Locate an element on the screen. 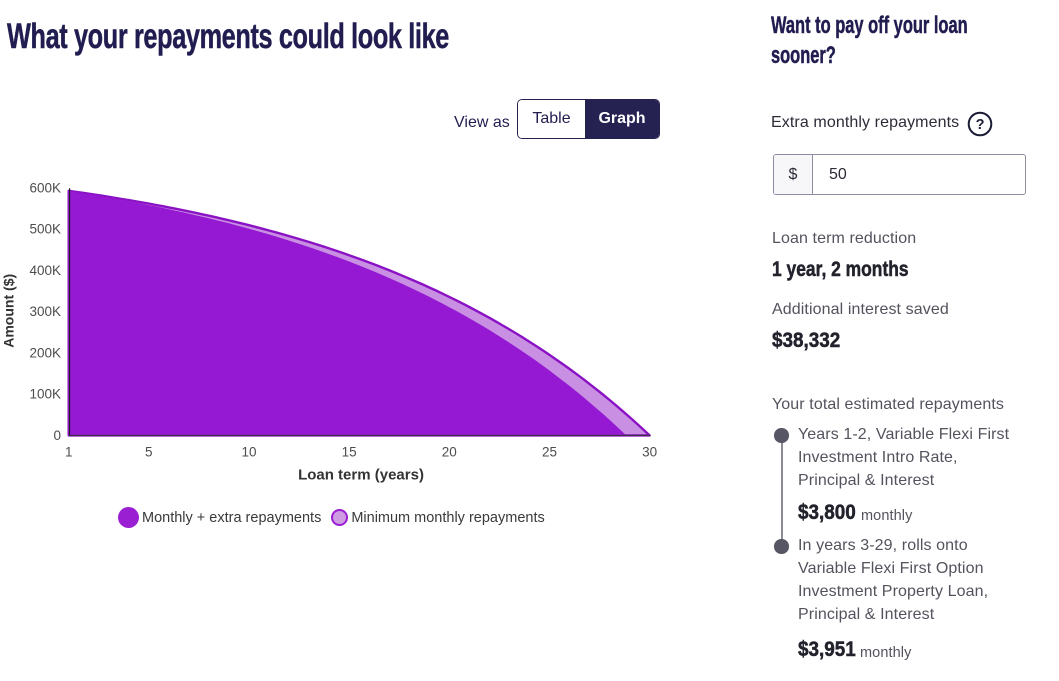 This screenshot has width=1059, height=681. svg-text: 20 is located at coordinates (449, 452).